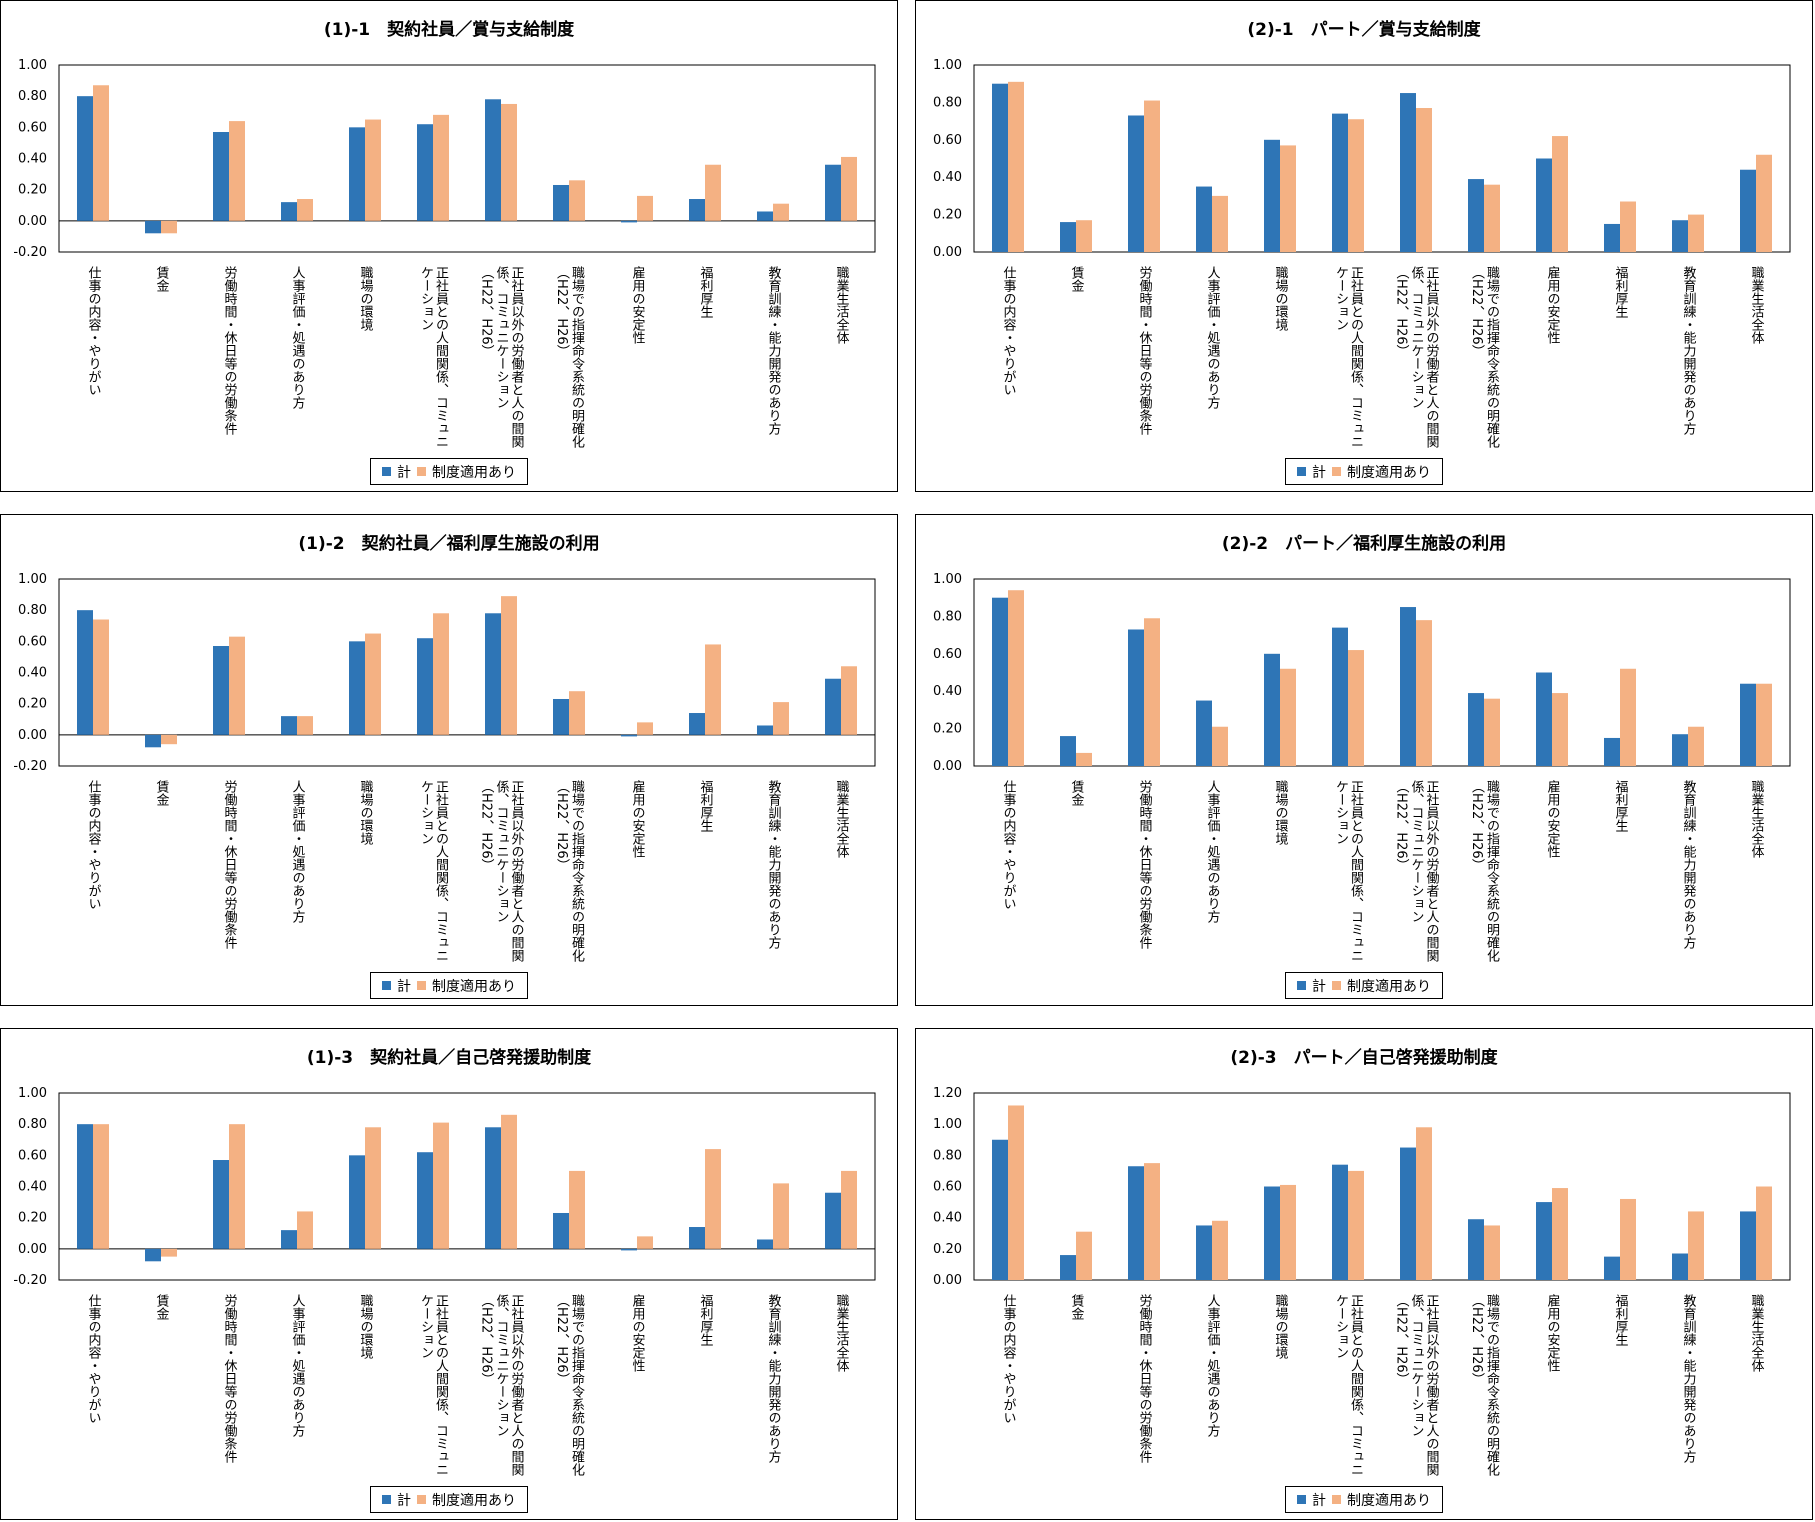  I want to click on category-label: 正社員以外の労働者と人の間関, so click(517, 357).